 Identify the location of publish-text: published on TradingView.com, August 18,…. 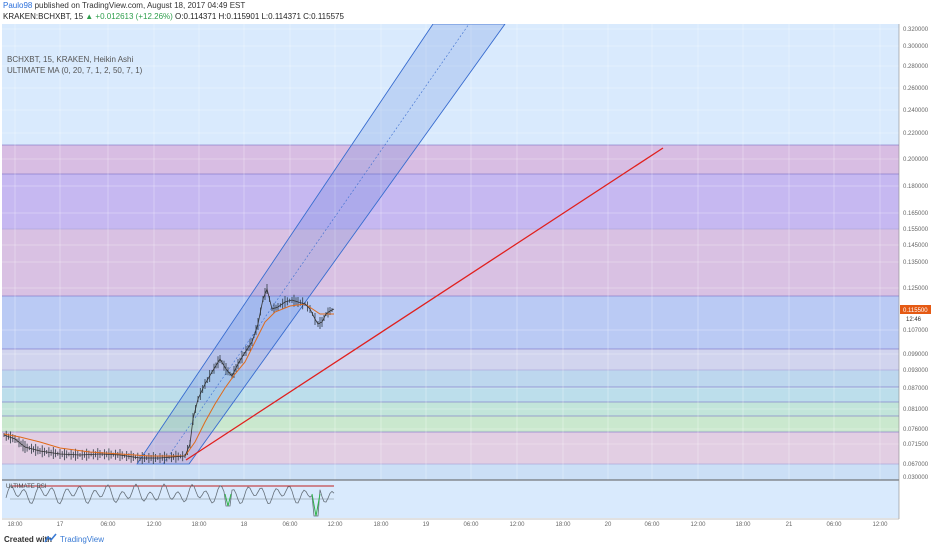
(140, 5).